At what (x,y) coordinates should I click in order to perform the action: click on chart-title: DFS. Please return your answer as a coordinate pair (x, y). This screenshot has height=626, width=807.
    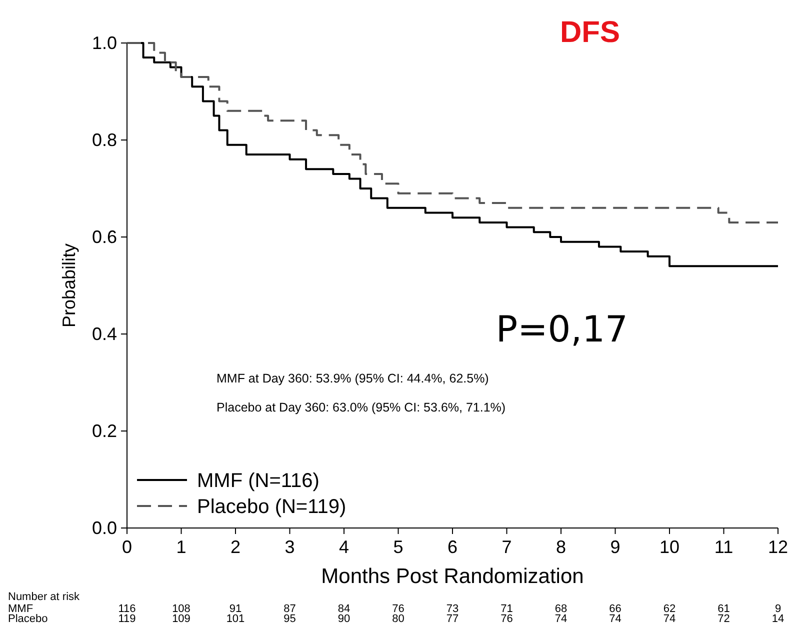
    Looking at the image, I should click on (590, 32).